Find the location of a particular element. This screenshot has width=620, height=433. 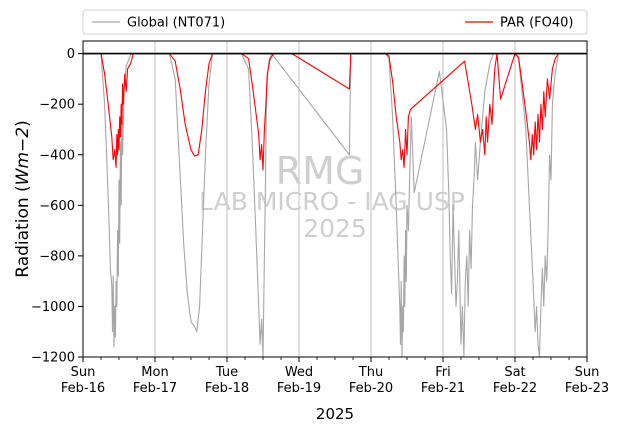

x-tick-date: Feb-21 is located at coordinates (443, 388).